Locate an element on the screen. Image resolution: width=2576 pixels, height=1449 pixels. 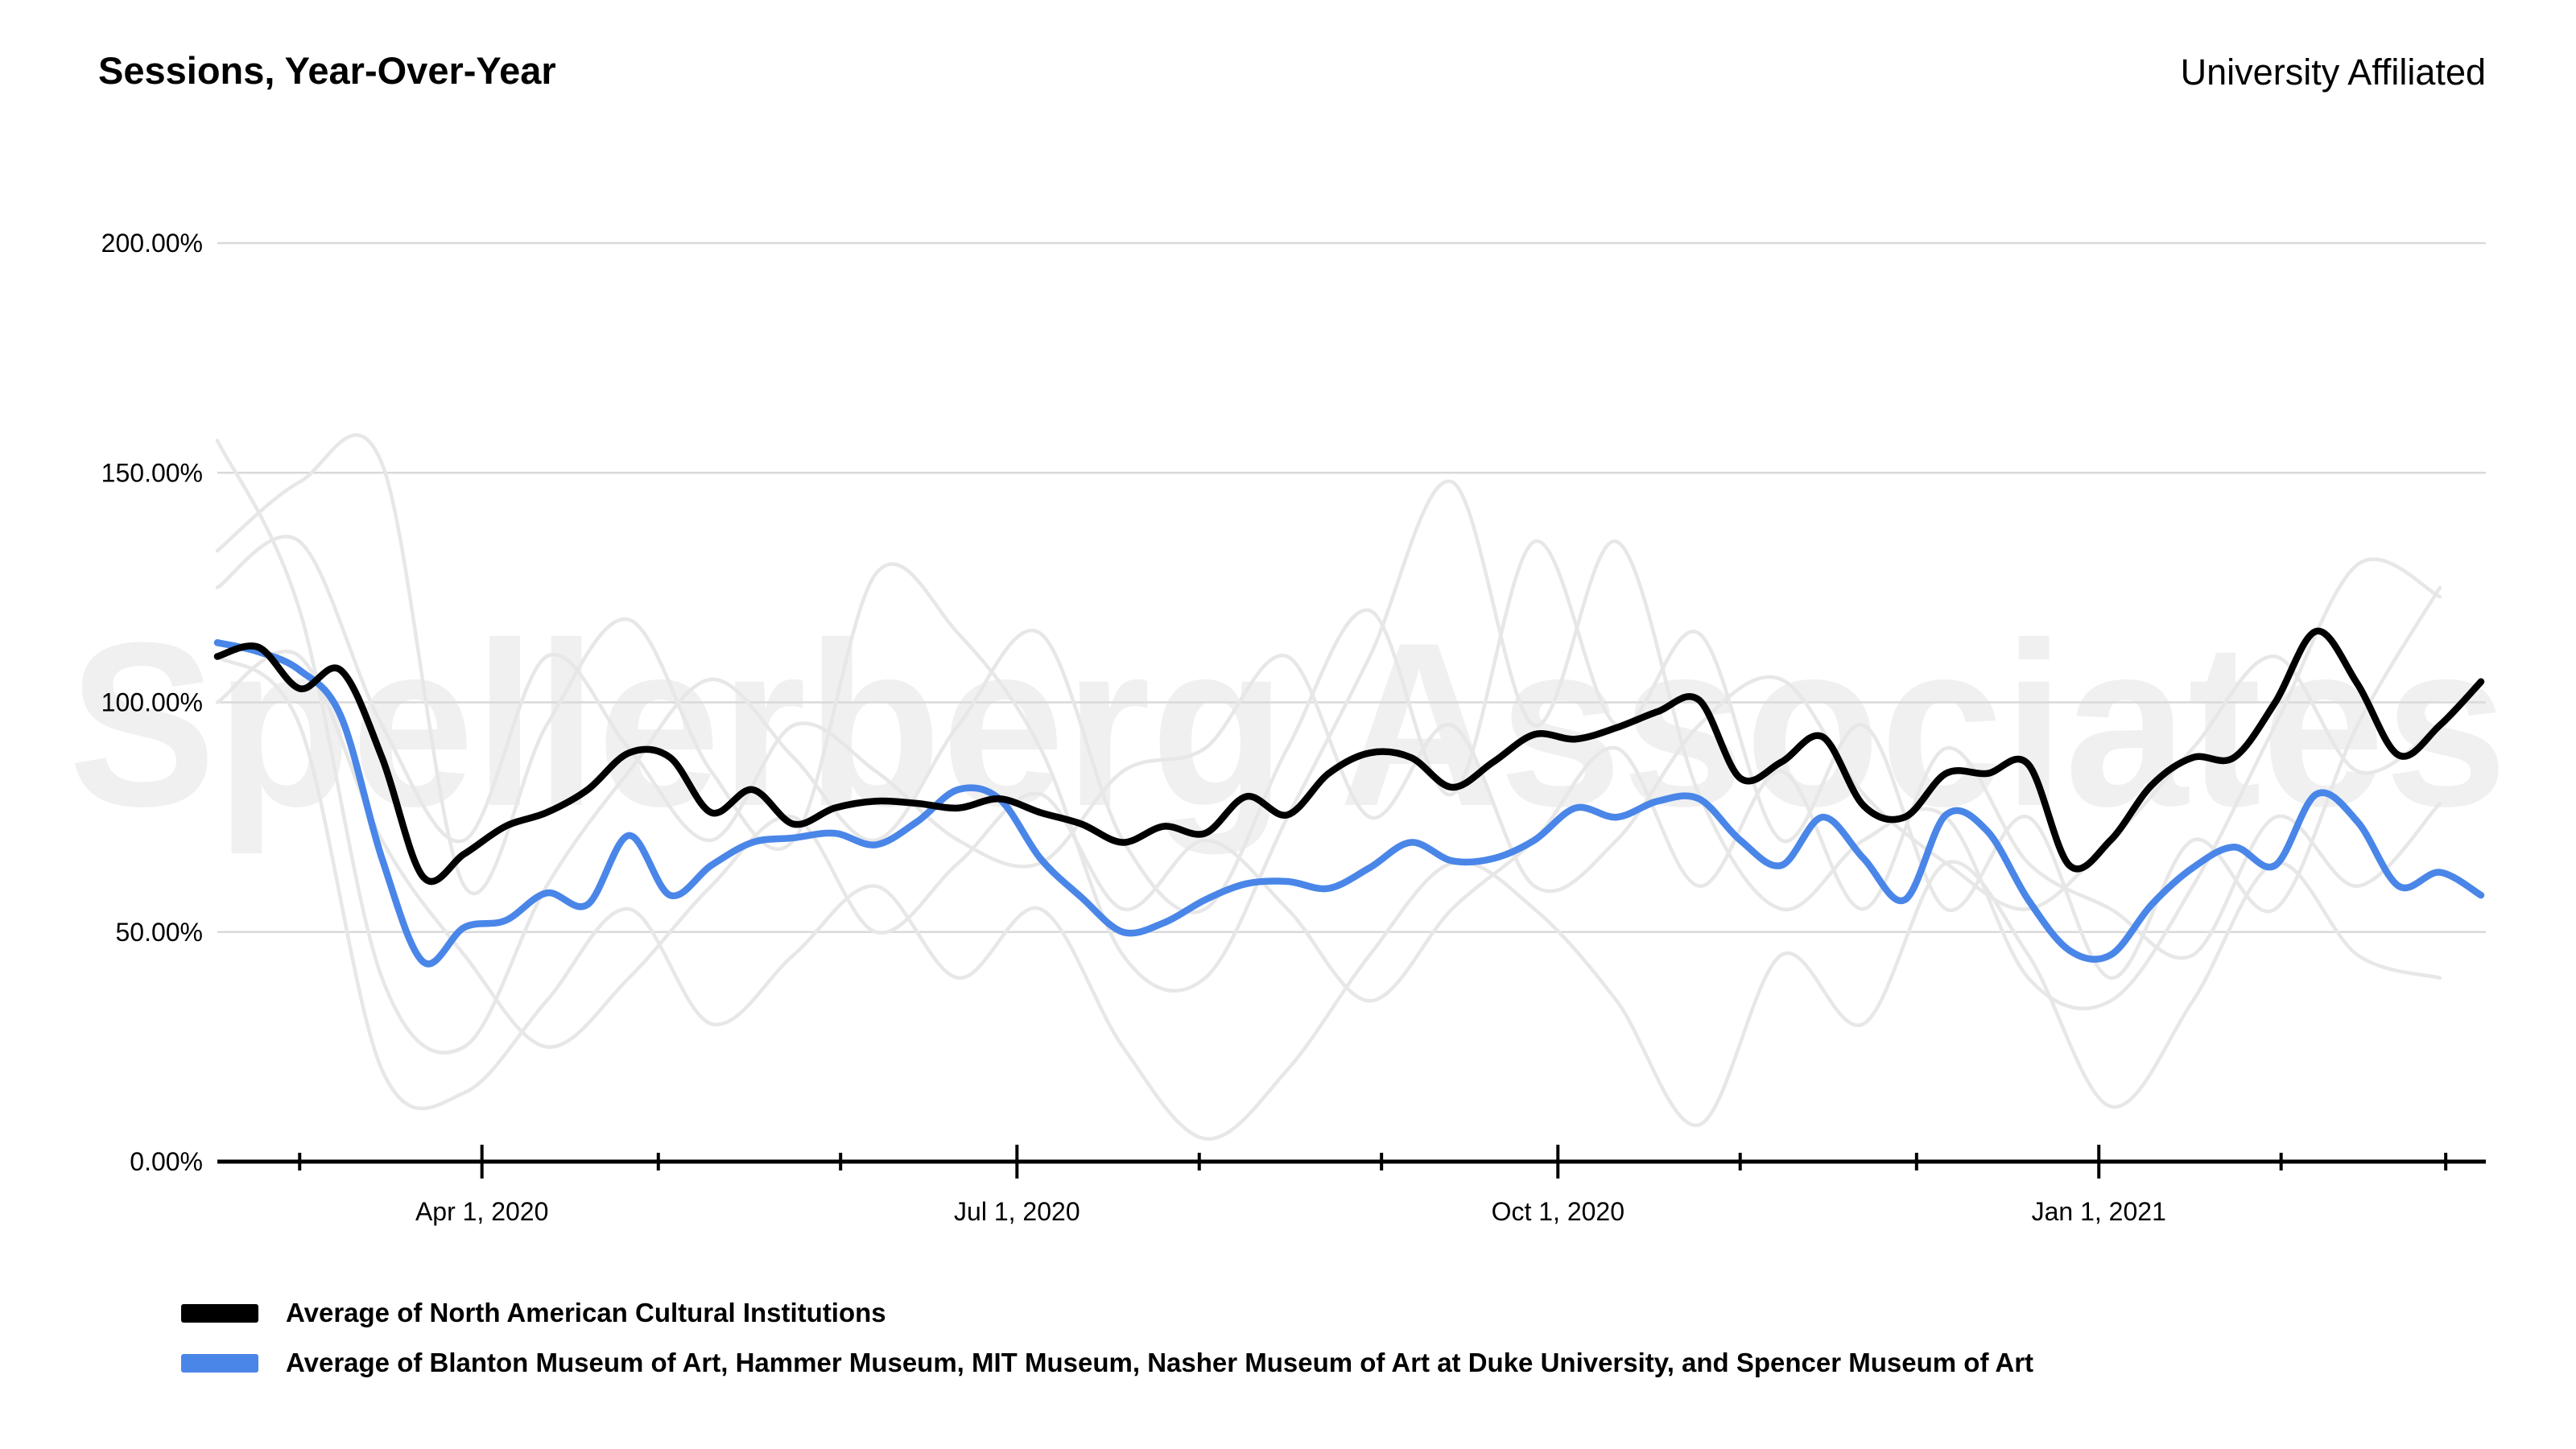
x-tick-label: Jul 1, 2020 is located at coordinates (1017, 1211).